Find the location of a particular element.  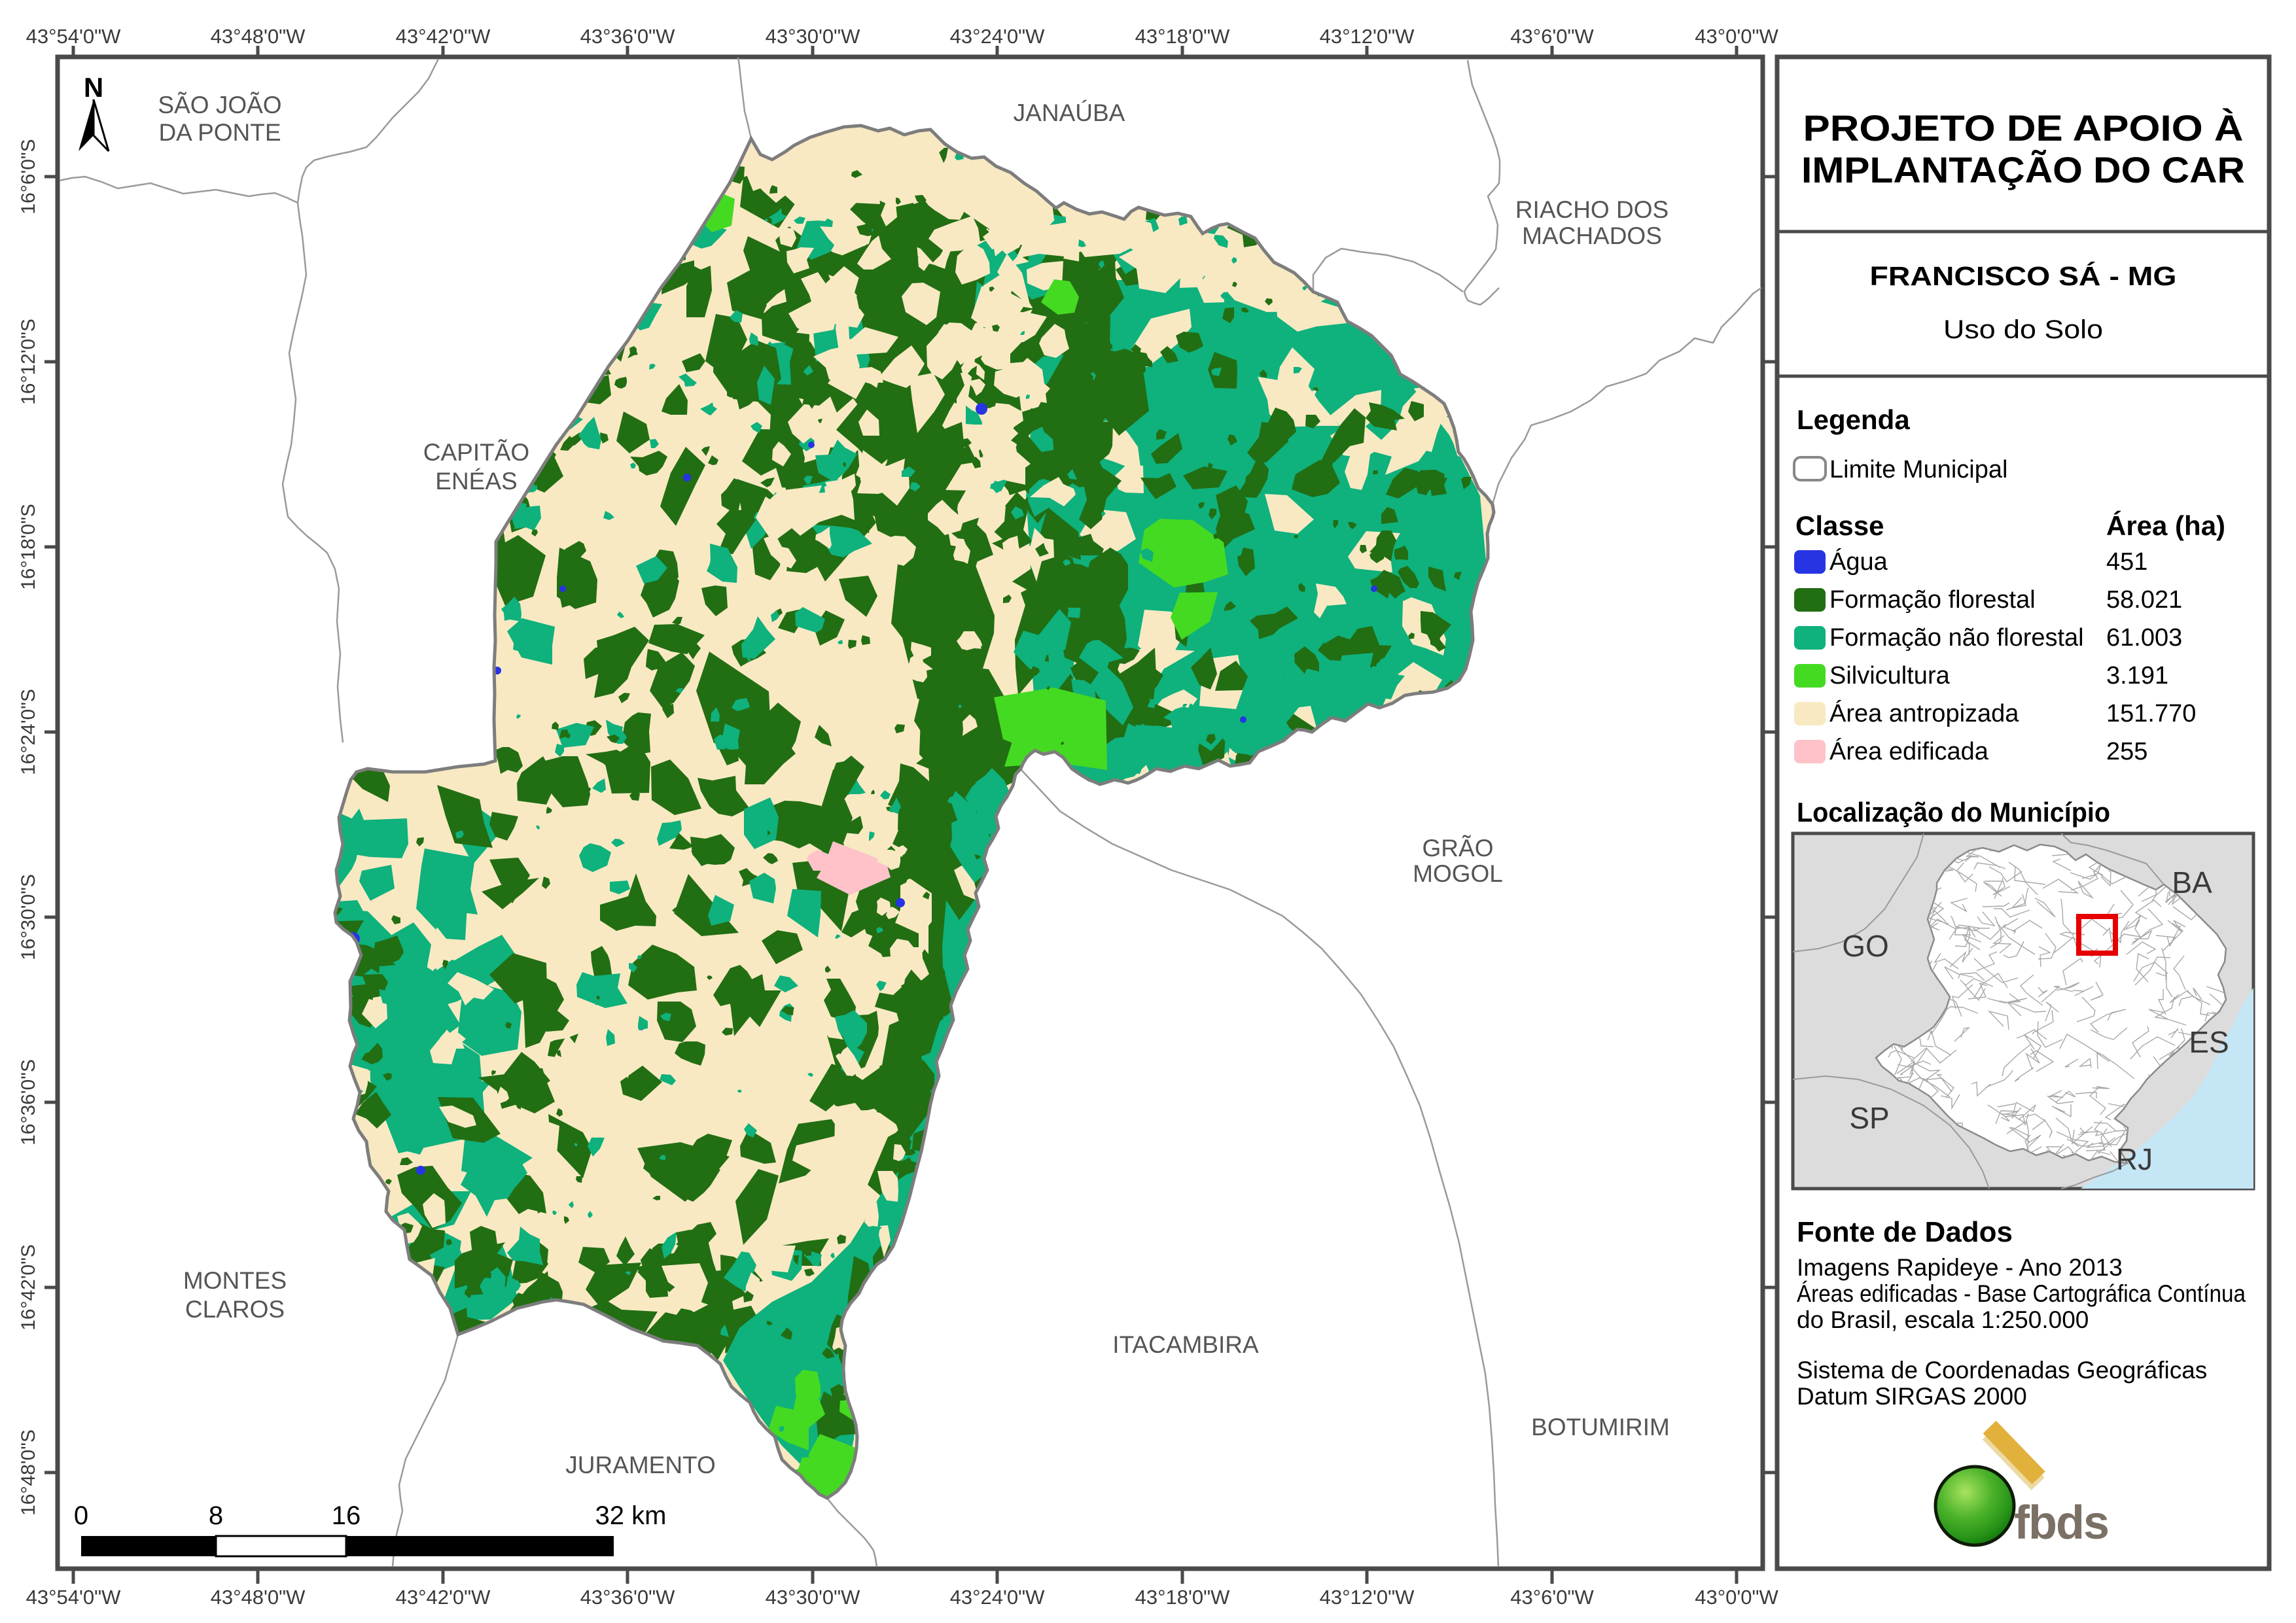

svg-text: RJ is located at coordinates (2134, 1159).